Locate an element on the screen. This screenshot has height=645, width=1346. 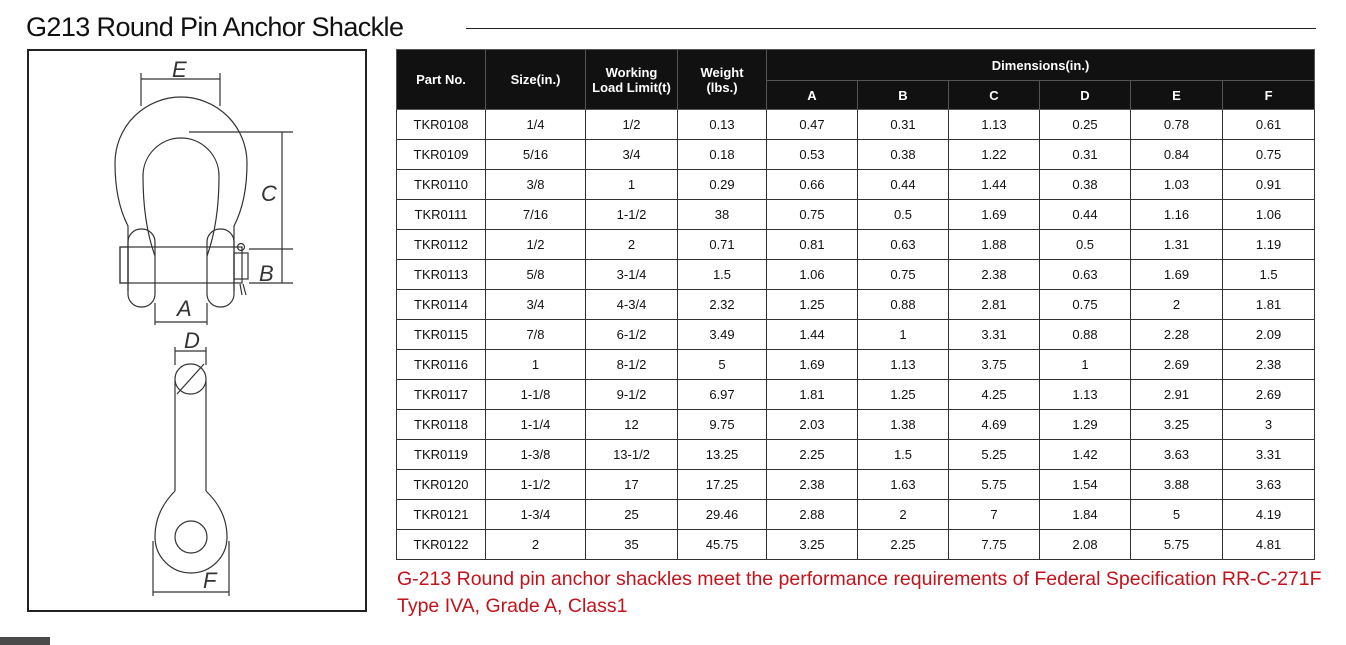
cell-weight: 0.18 is located at coordinates (722, 154).